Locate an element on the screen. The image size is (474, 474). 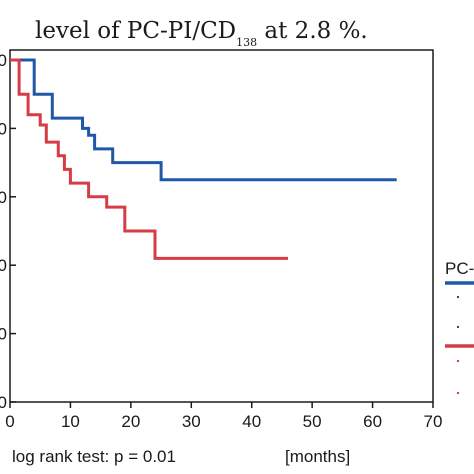
x-tick-label: 10 is located at coordinates (70, 421).